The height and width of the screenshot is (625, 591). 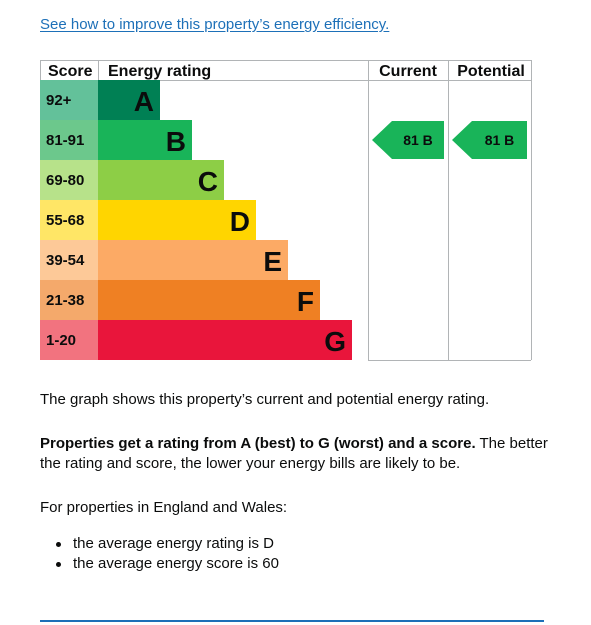 What do you see at coordinates (65, 140) in the screenshot?
I see `band-score-label: 81-91` at bounding box center [65, 140].